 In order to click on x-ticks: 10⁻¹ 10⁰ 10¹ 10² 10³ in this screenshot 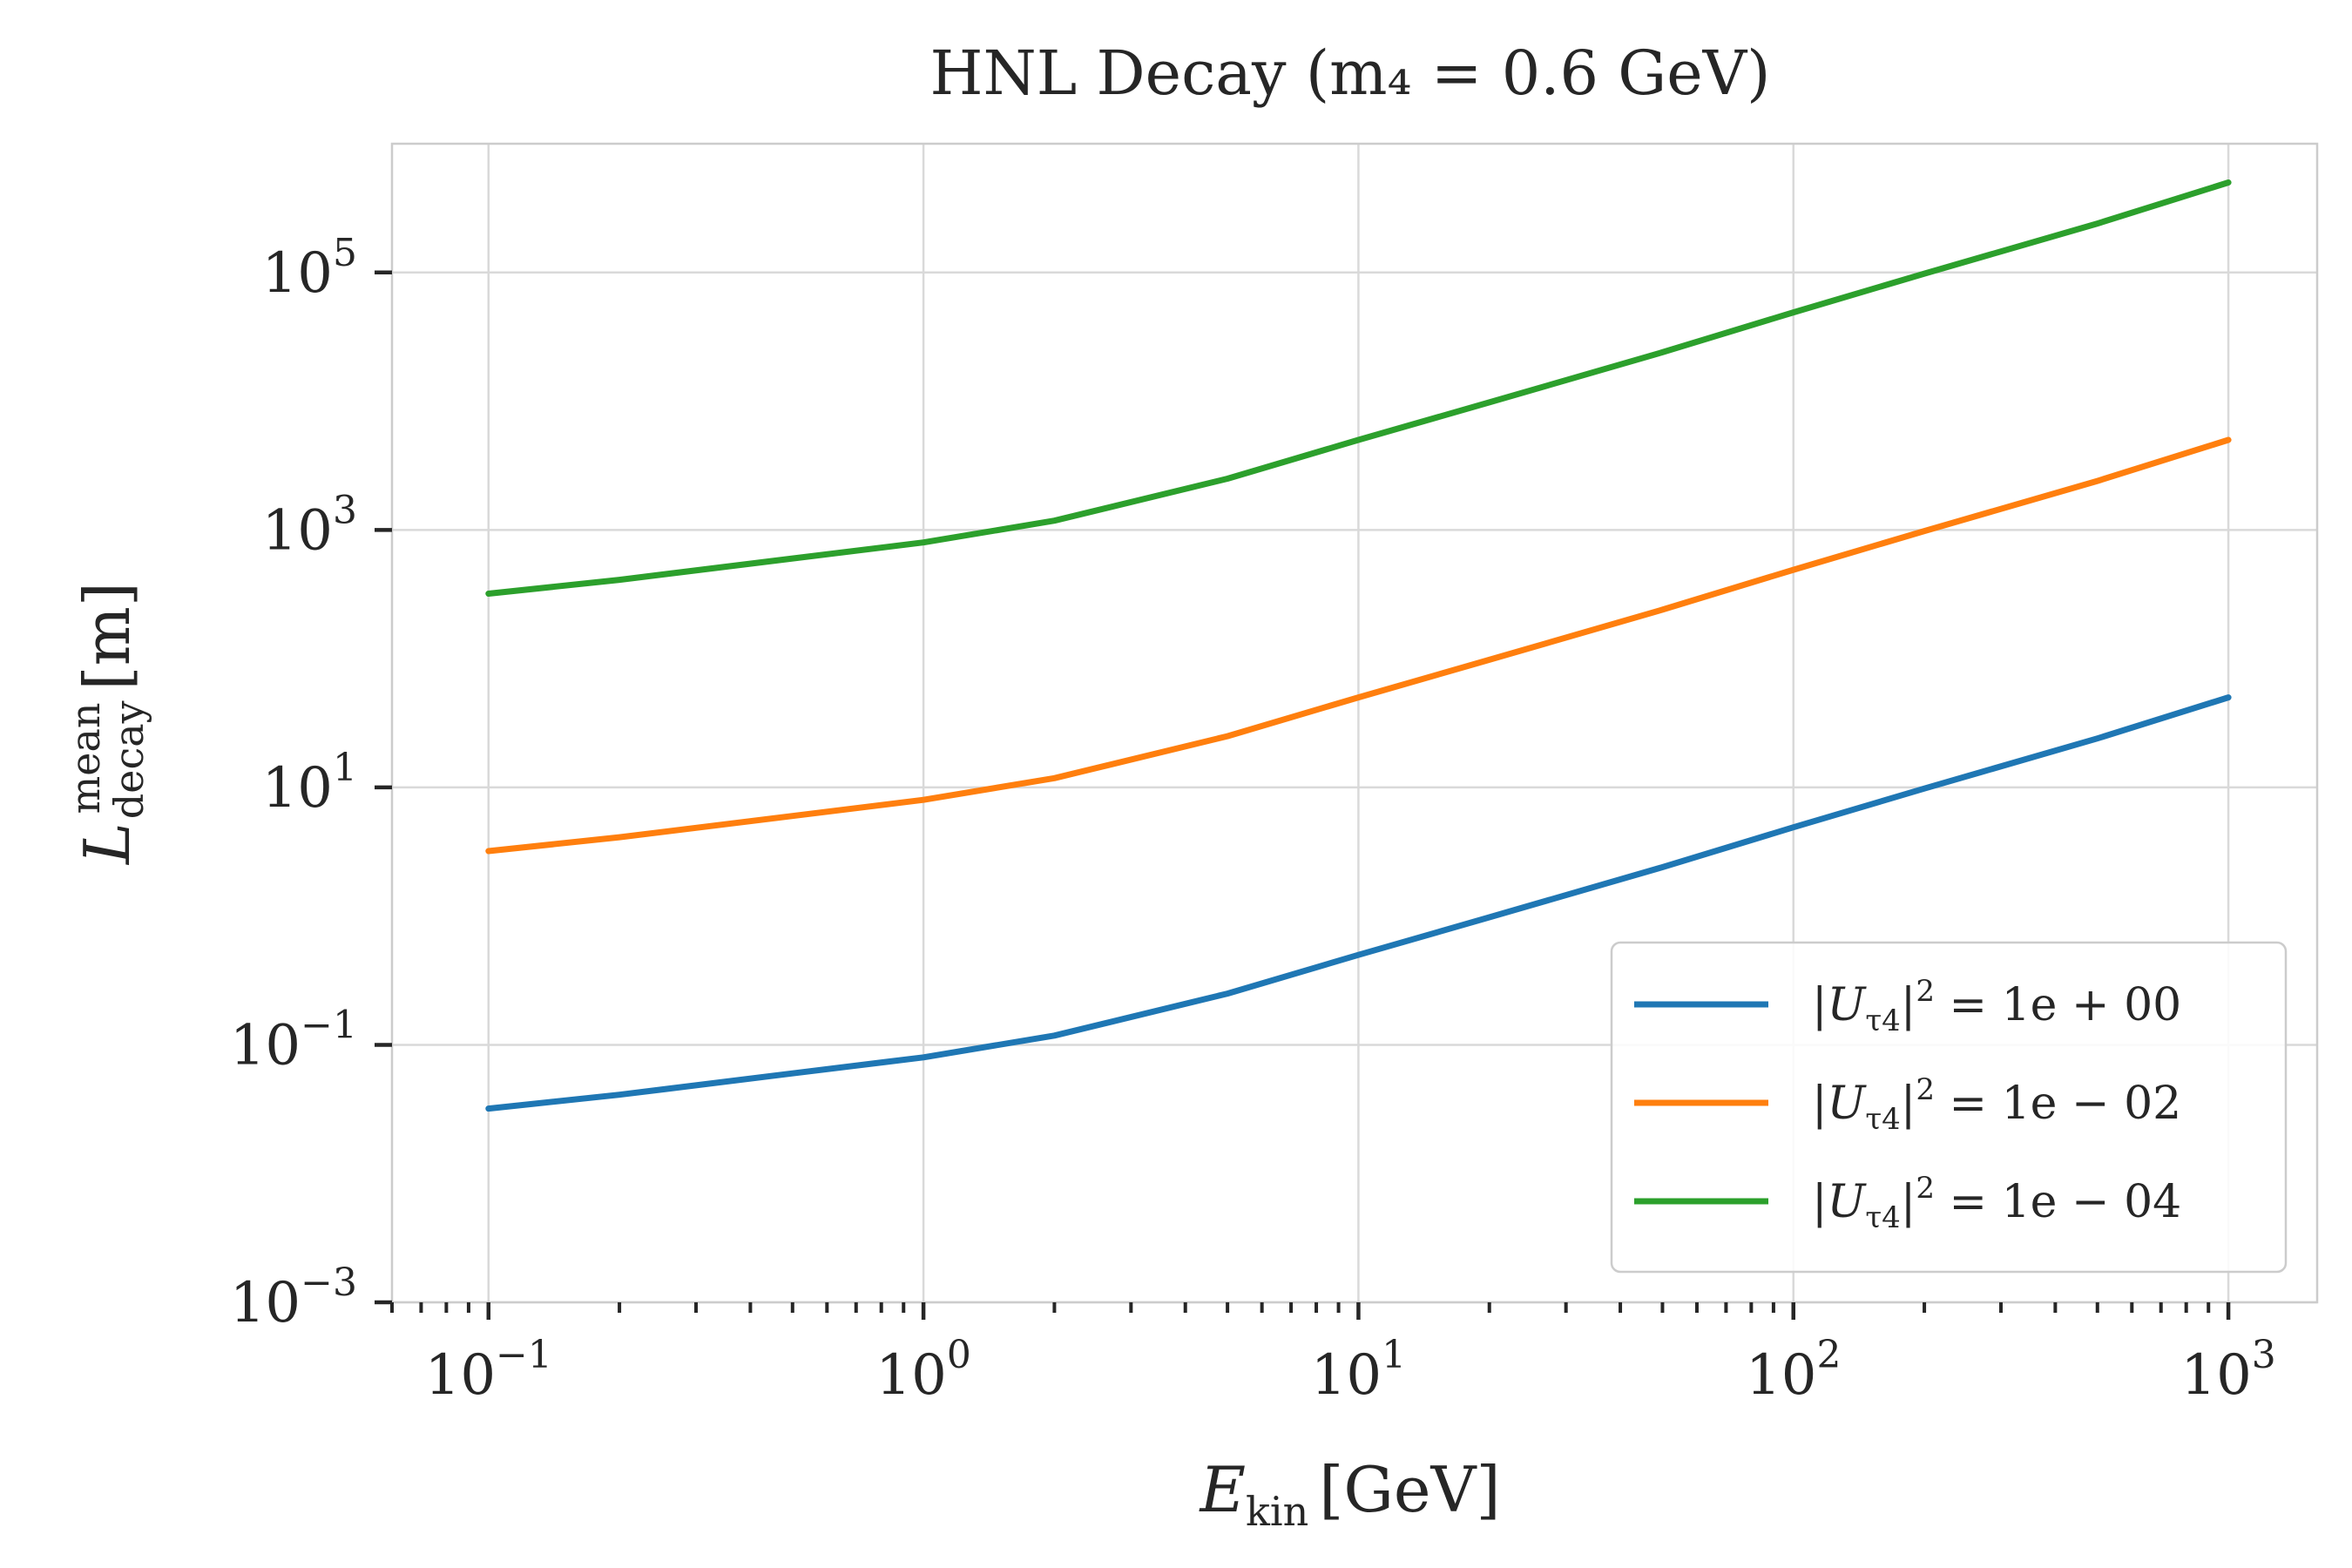, I will do `click(1350, 1355)`.